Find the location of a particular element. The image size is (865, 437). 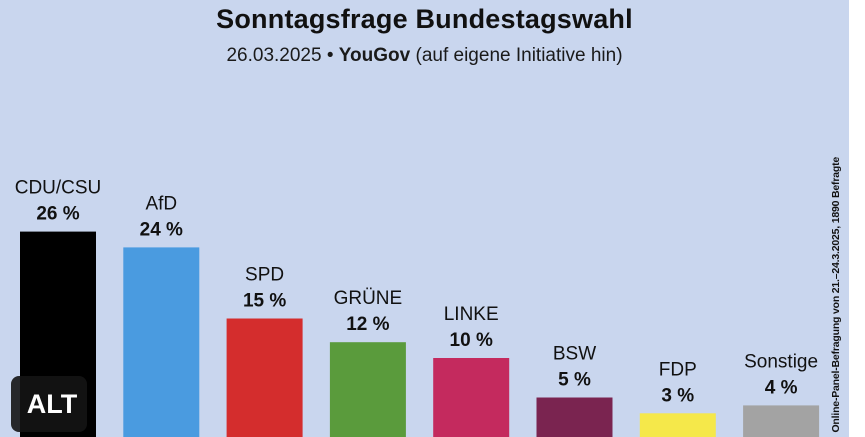

bar-linke is located at coordinates (471, 397).